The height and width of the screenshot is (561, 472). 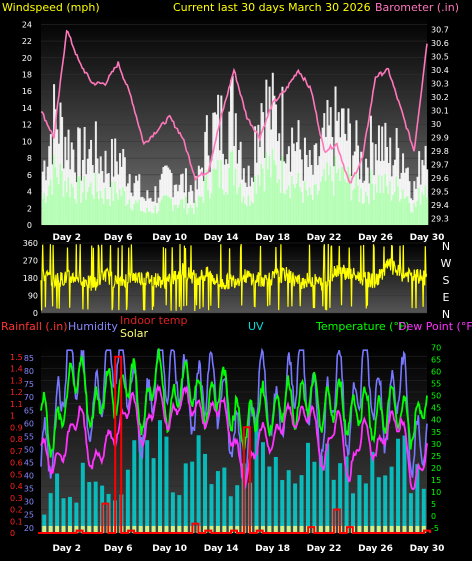 I want to click on humidity-y-tick: 25, so click(x=29, y=515).